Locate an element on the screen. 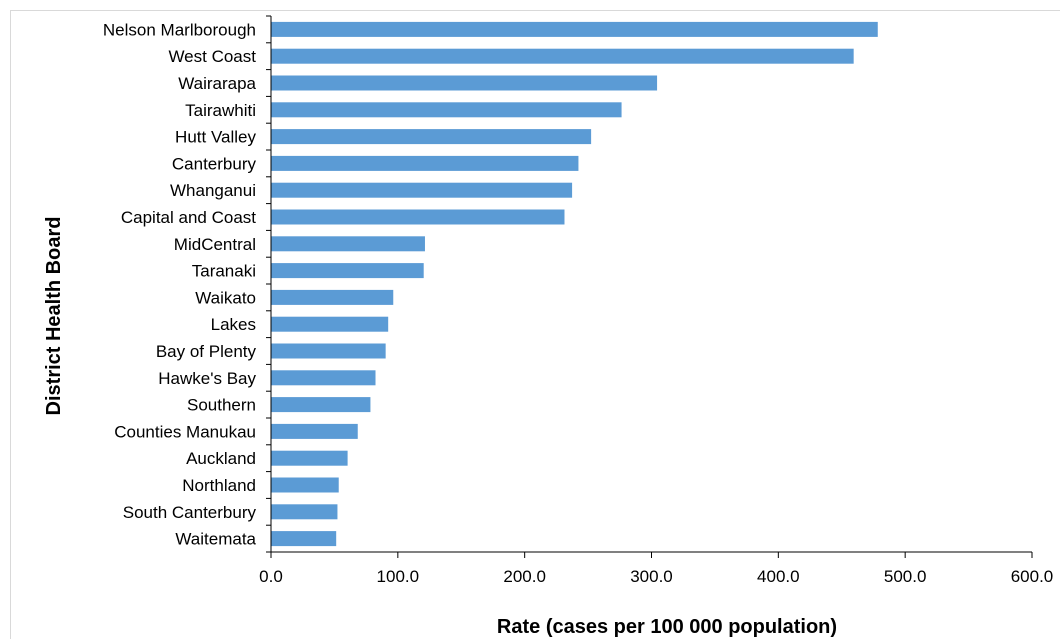 The image size is (1062, 641). category-label: Whanganui is located at coordinates (213, 190).